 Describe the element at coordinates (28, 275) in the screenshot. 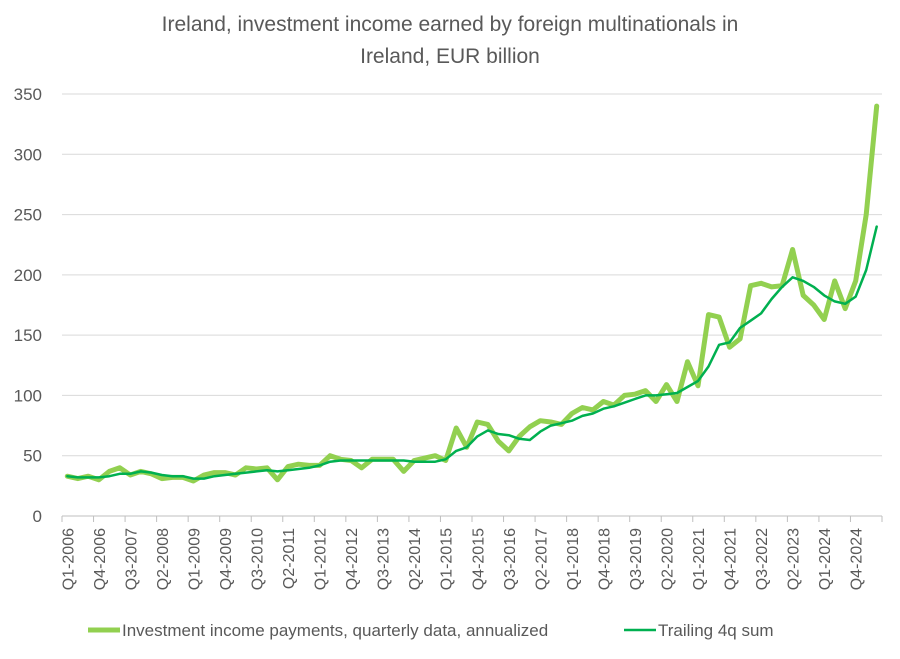

I see `y-tick-label: 200` at that location.